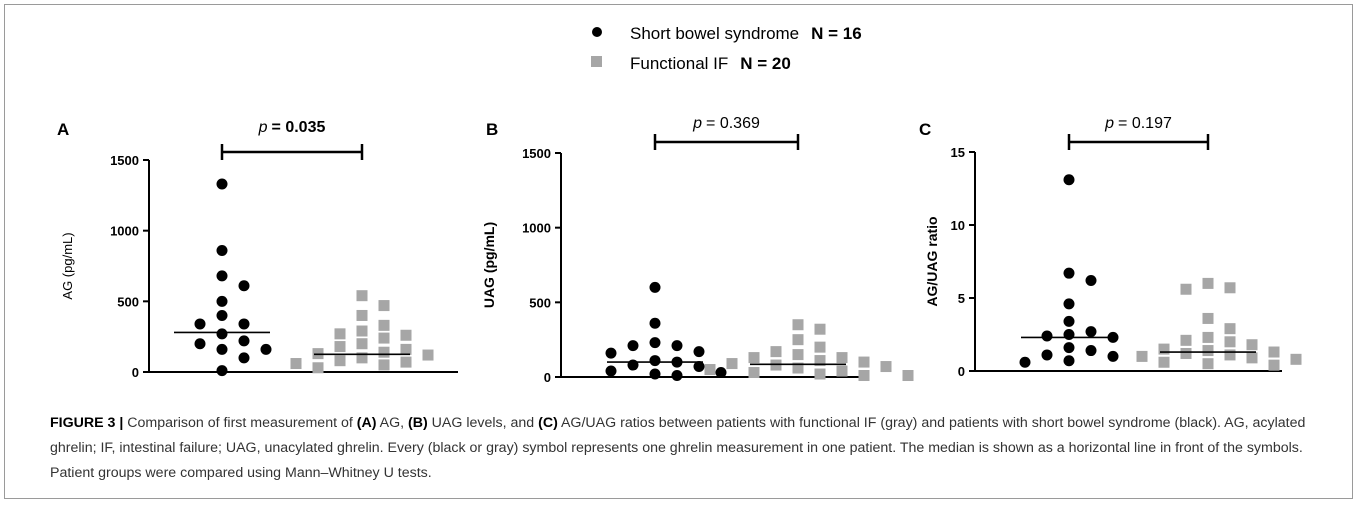 Image resolution: width=1357 pixels, height=505 pixels. Describe the element at coordinates (1145, 123) in the screenshot. I see `p-value: = 0.197` at that location.